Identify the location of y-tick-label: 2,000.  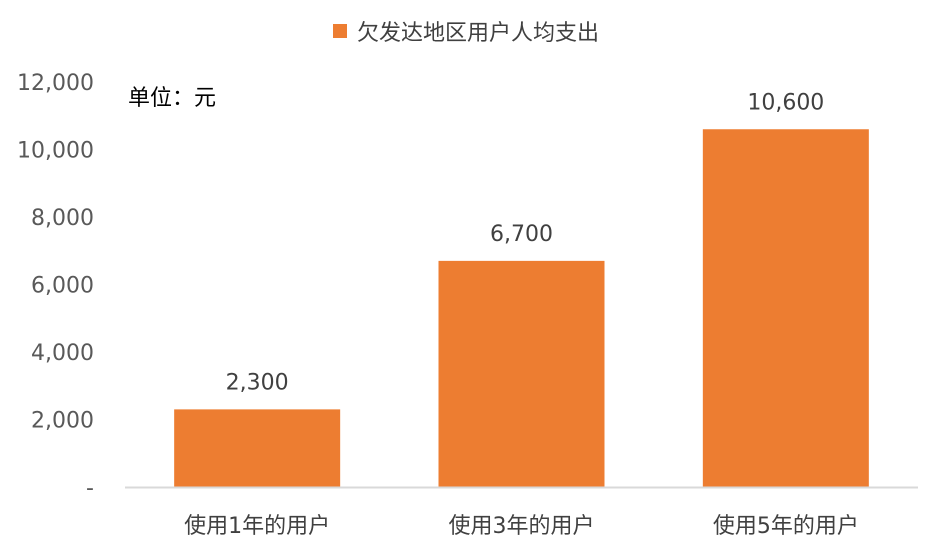
(62, 421).